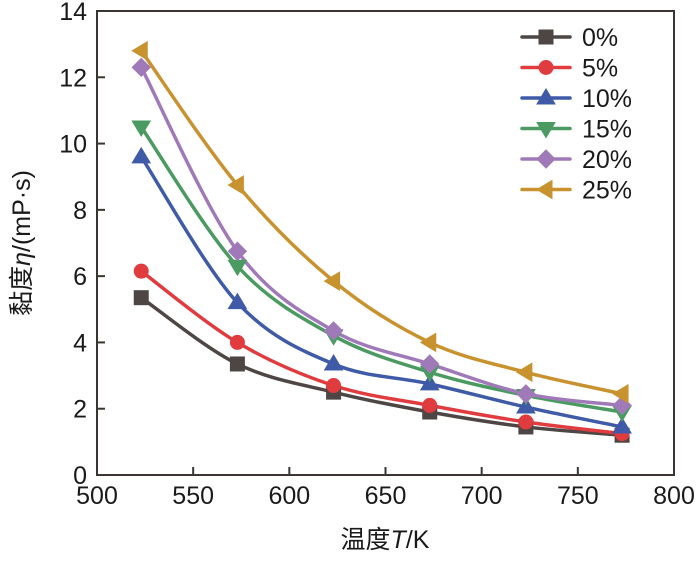  I want to click on x-tick-label: 750, so click(578, 496).